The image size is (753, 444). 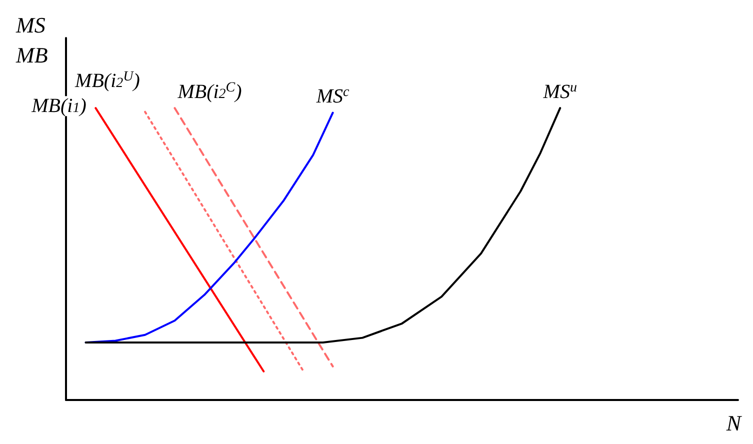 I want to click on x-axis-title: N, so click(x=733, y=423).